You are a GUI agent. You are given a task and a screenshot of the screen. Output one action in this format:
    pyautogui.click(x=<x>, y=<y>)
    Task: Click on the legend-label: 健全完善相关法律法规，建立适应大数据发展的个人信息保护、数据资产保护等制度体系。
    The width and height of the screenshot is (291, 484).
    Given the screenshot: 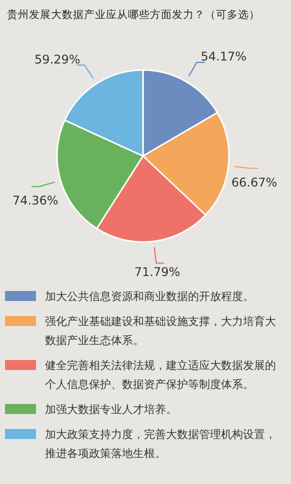 What is the action you would take?
    pyautogui.click(x=160, y=375)
    